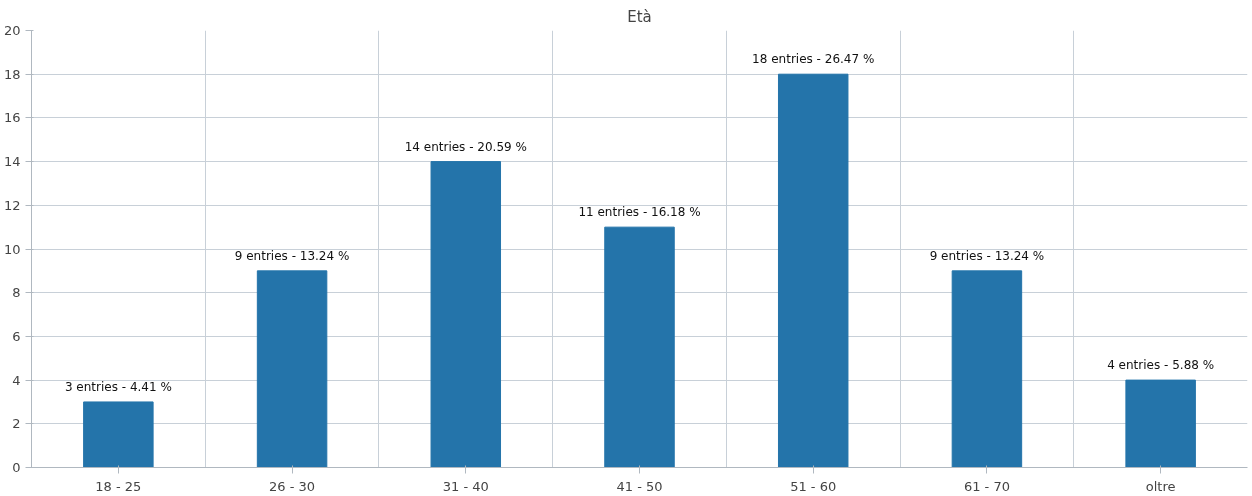 Image resolution: width=1252 pixels, height=496 pixels. What do you see at coordinates (639, 486) in the screenshot?
I see `x-tick-label: 41 - 50` at bounding box center [639, 486].